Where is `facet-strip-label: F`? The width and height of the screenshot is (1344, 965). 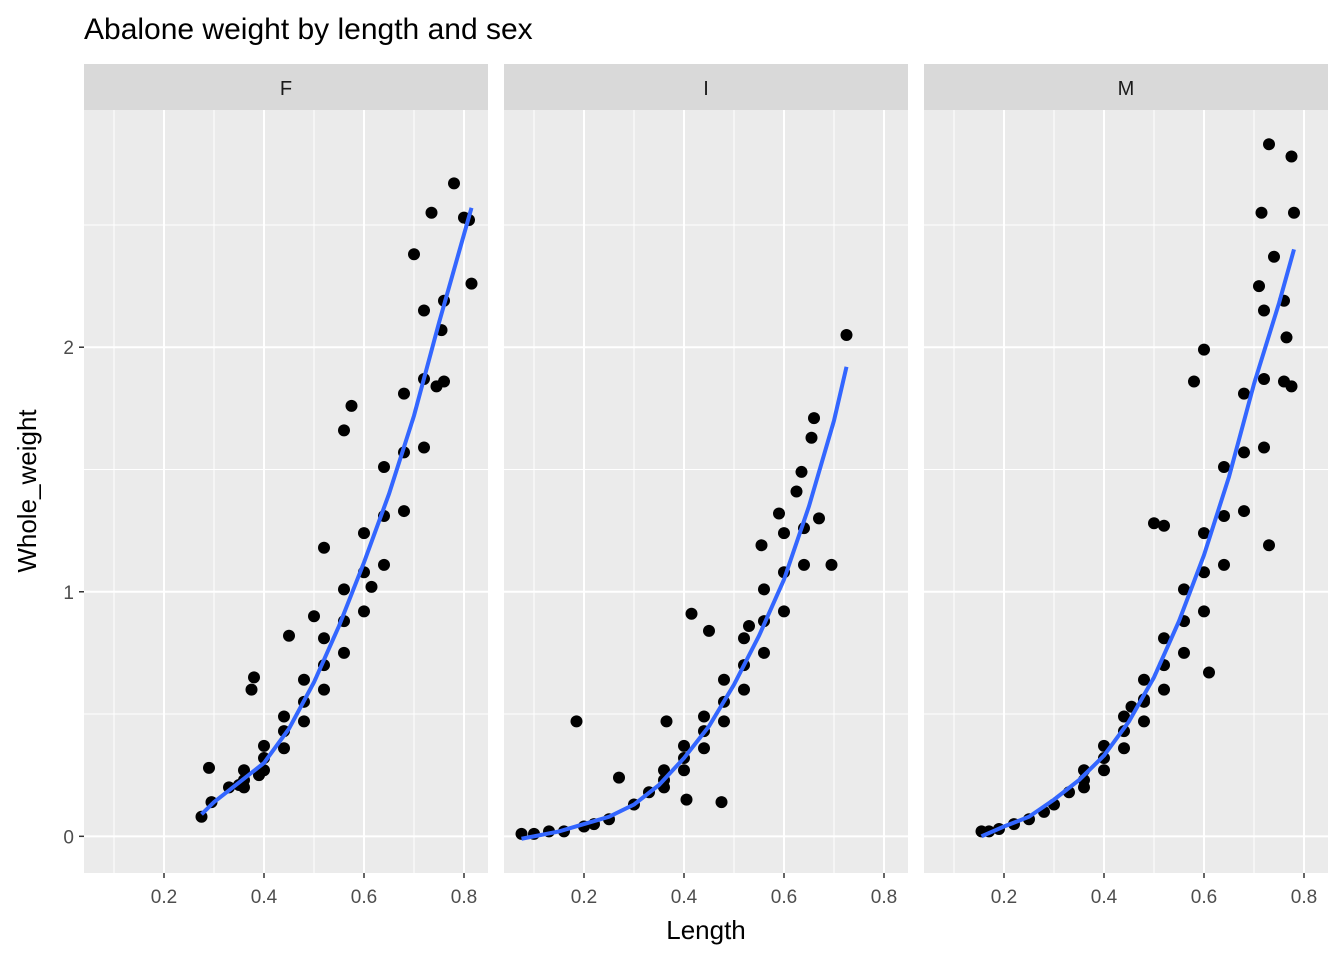
facet-strip-label: F is located at coordinates (286, 89).